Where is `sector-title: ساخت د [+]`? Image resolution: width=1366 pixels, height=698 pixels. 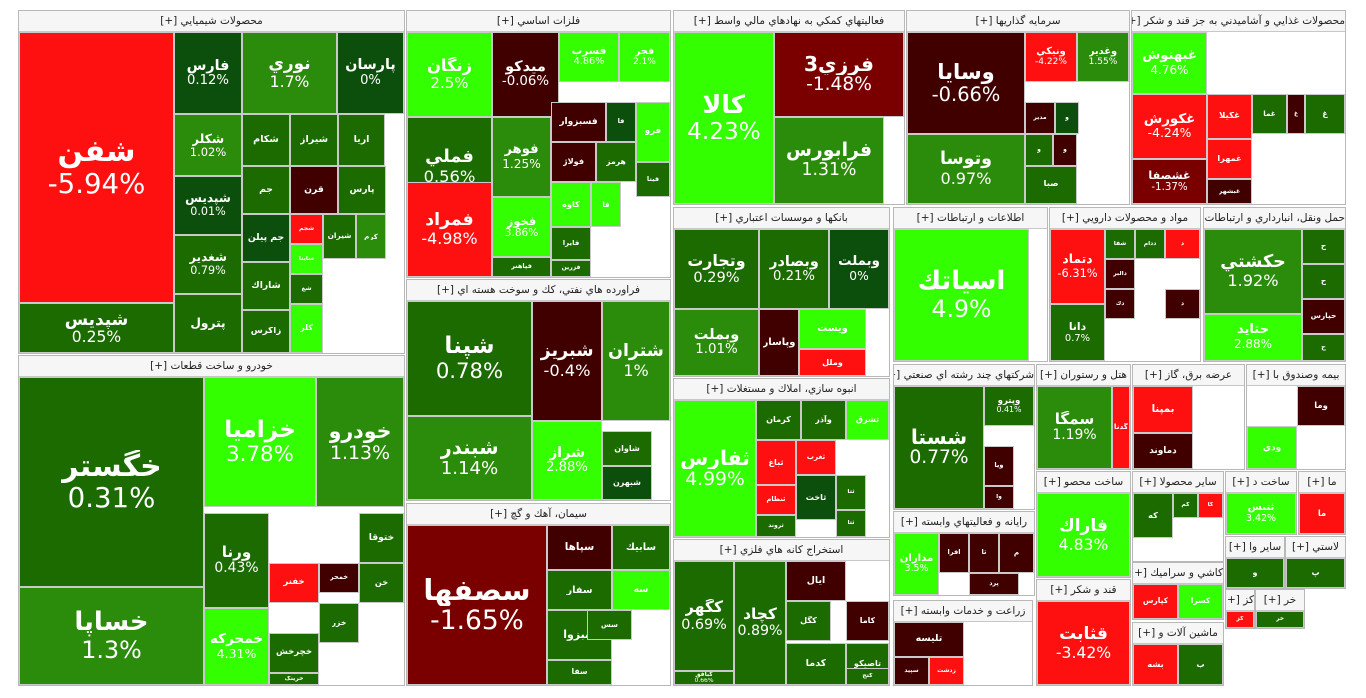
sector-title: ساخت د [+] is located at coordinates (1261, 482).